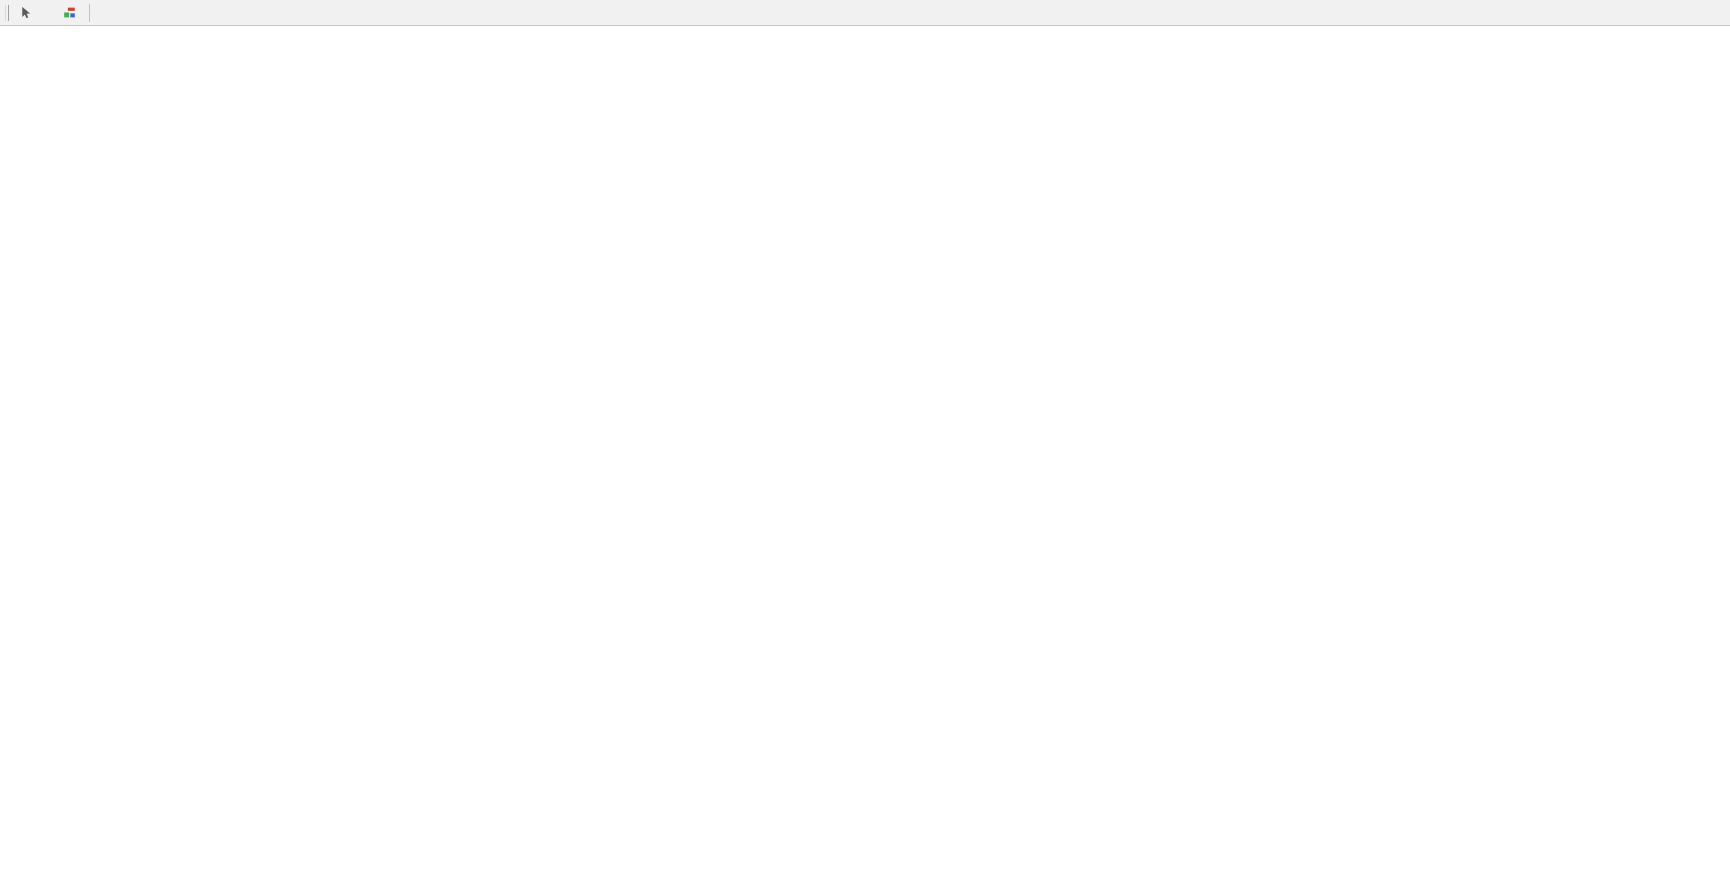 The image size is (1730, 896). What do you see at coordinates (204, 13) in the screenshot?
I see `timeframe-button-h1` at bounding box center [204, 13].